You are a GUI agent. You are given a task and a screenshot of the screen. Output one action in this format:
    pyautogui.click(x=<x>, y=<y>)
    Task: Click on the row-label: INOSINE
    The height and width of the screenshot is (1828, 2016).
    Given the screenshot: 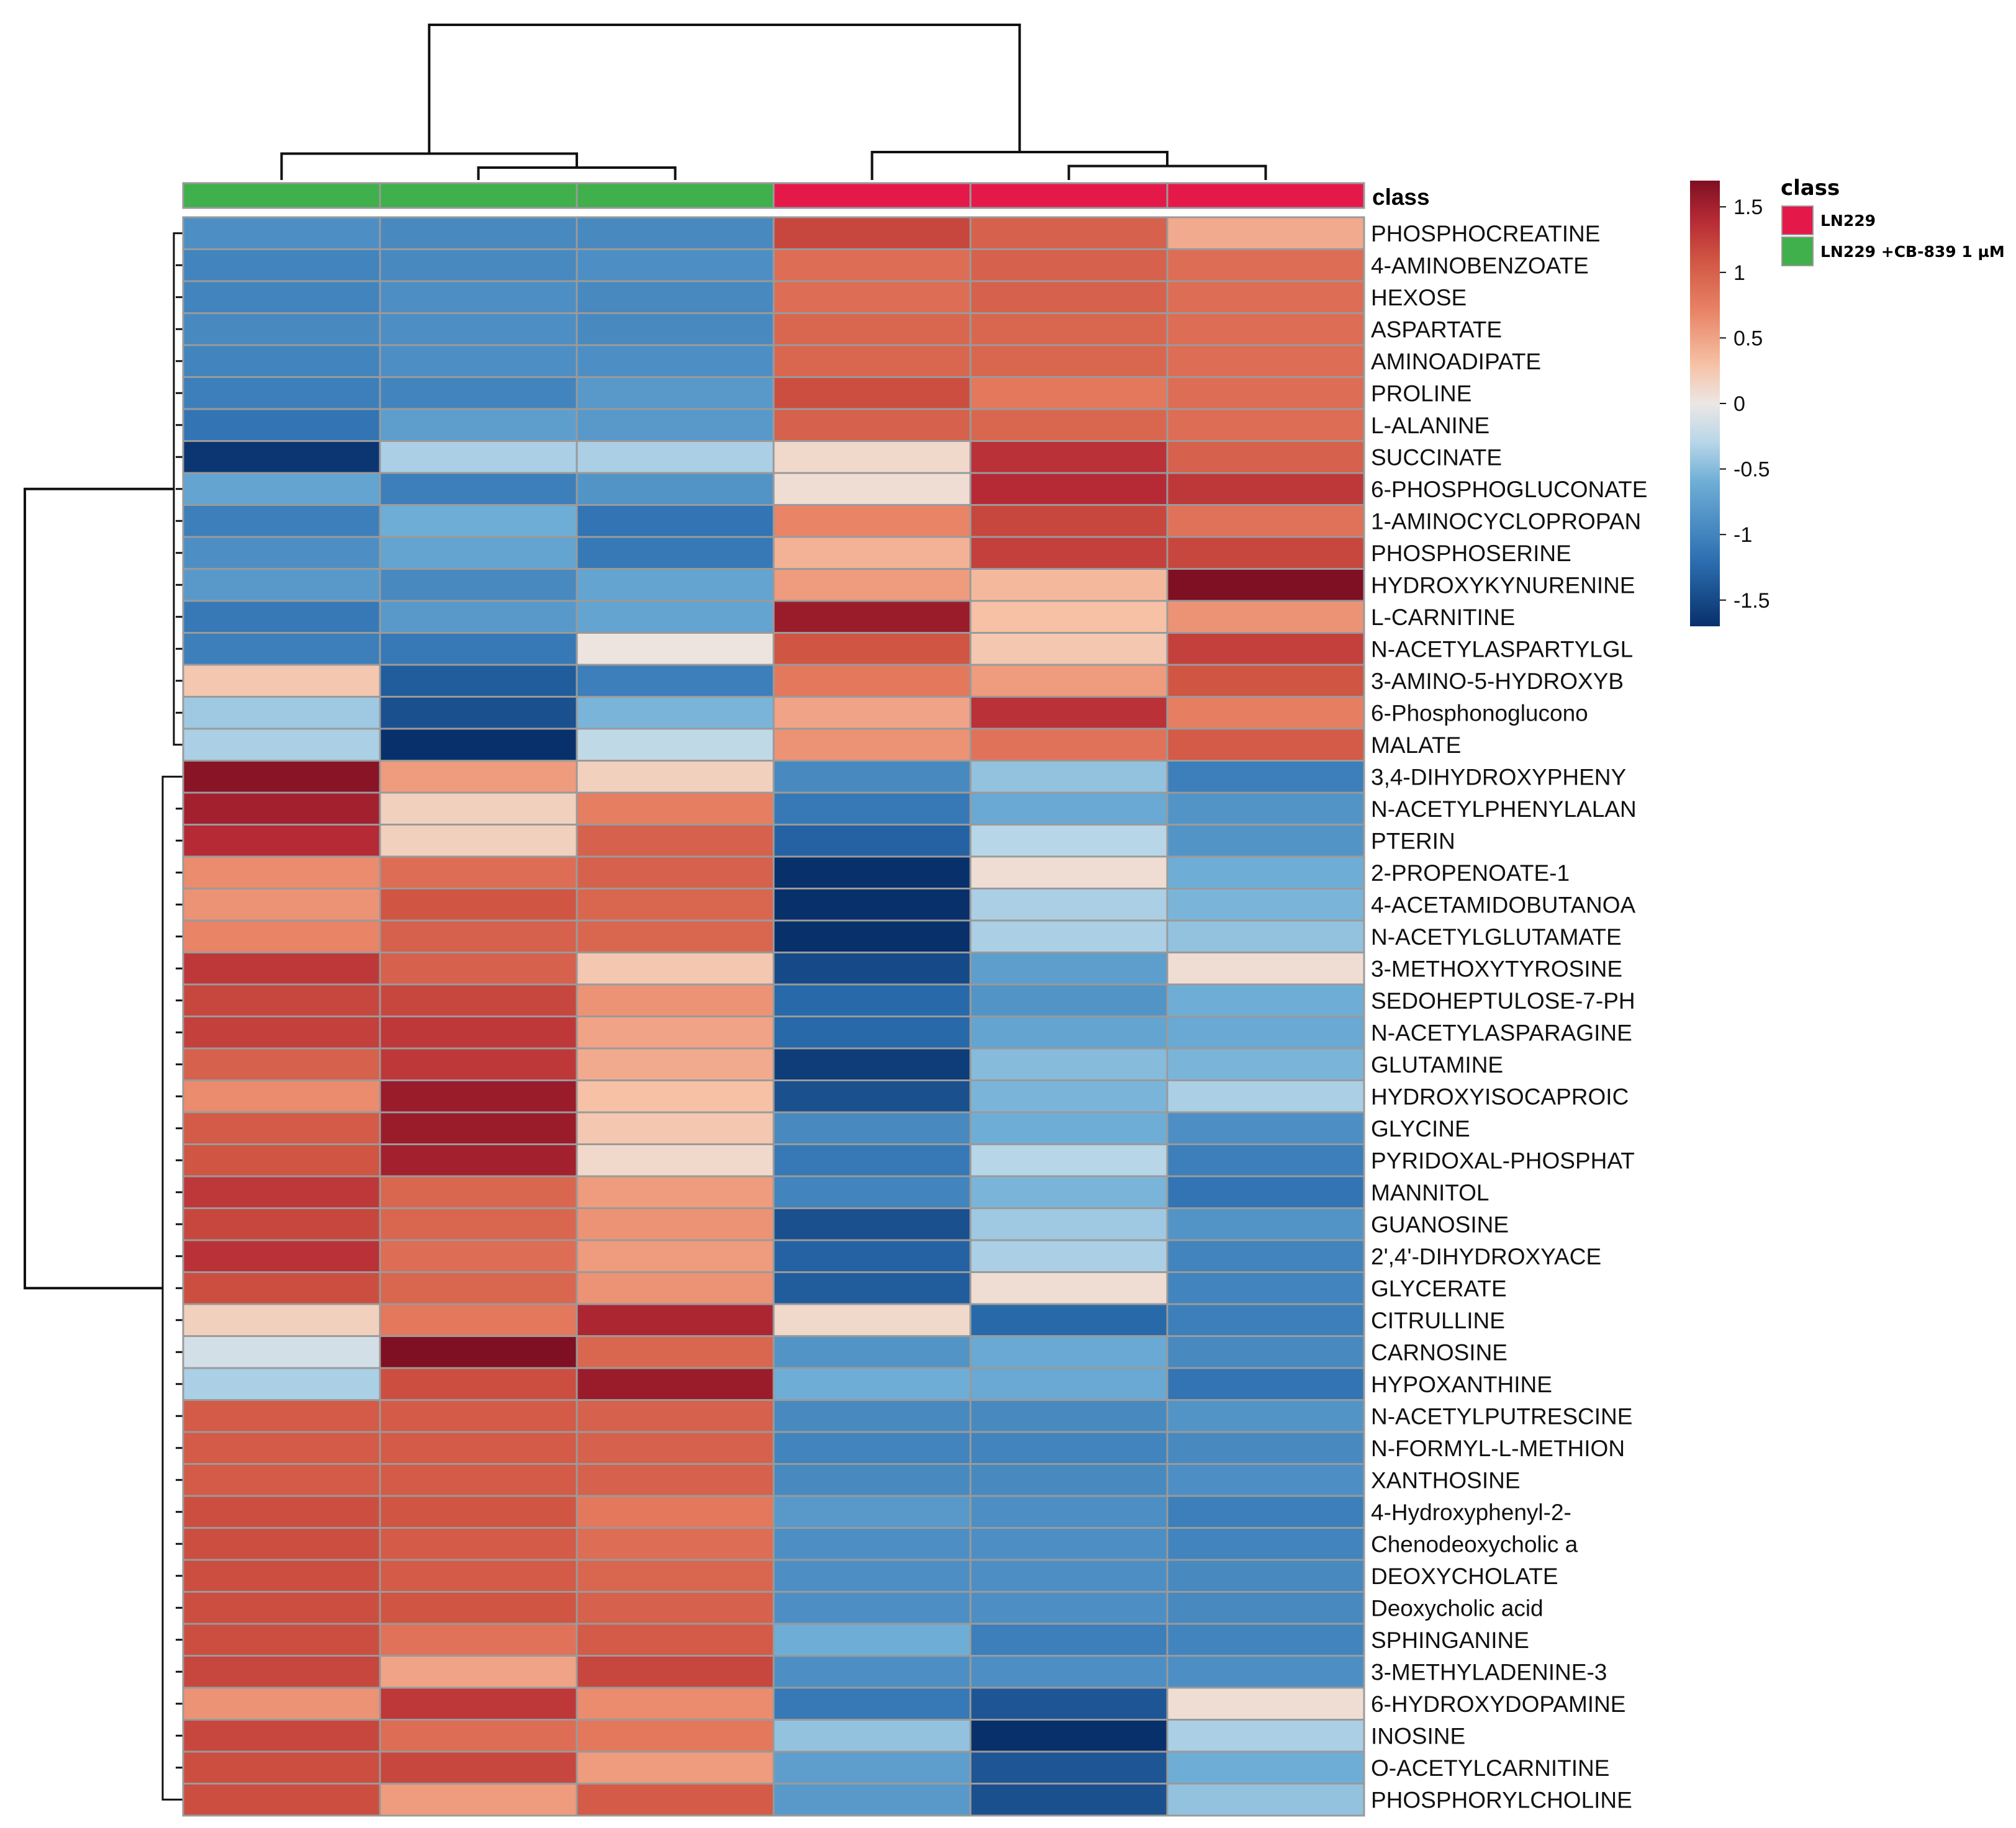 What is the action you would take?
    pyautogui.click(x=1418, y=1736)
    